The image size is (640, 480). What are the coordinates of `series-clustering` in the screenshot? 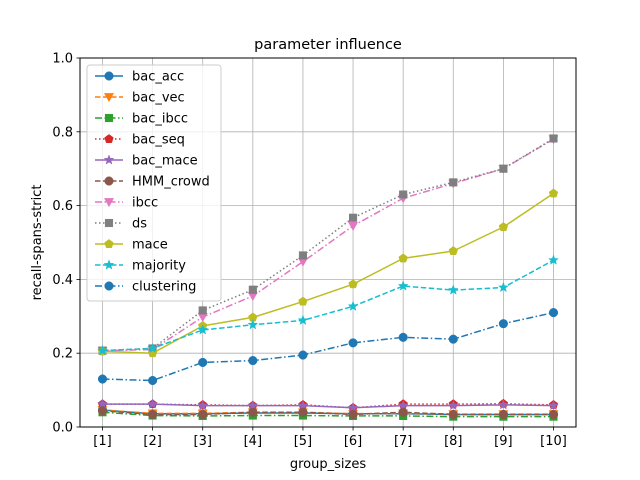 It's located at (328, 347).